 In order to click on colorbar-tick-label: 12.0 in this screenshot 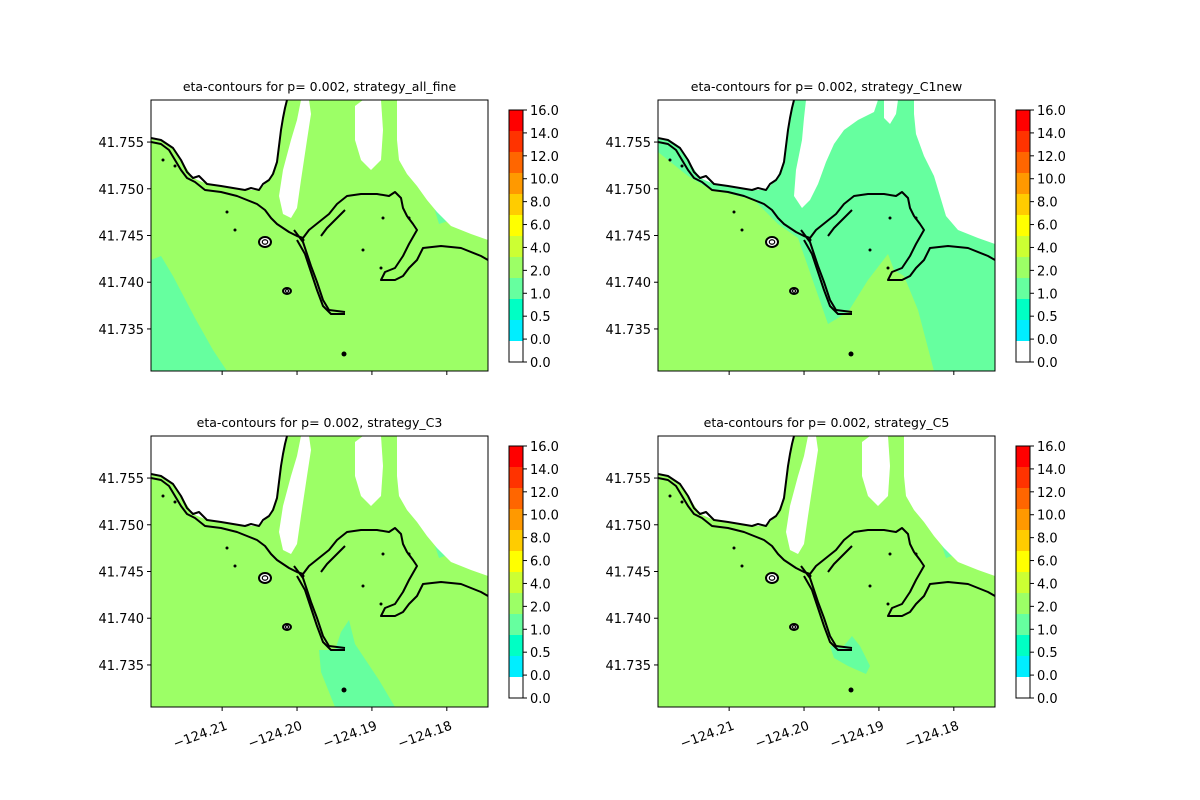, I will do `click(1051, 157)`.